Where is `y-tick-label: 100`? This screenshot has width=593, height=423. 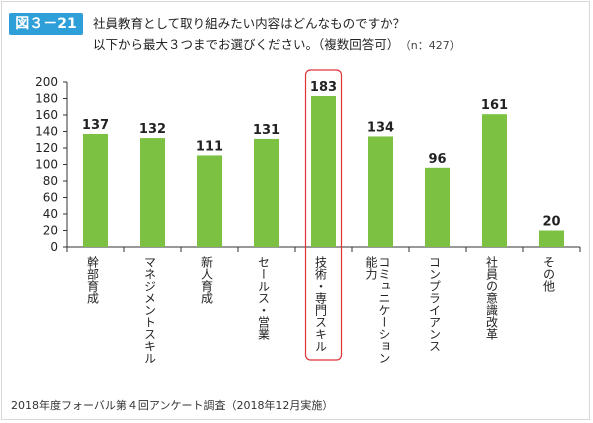
y-tick-label: 100 is located at coordinates (46, 165).